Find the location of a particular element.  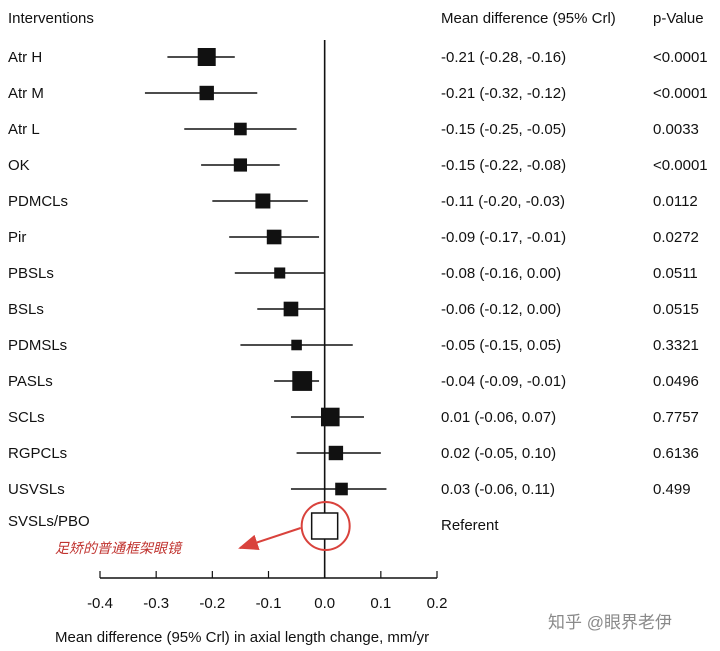

x-tick-label: 0.1 is located at coordinates (380, 603).